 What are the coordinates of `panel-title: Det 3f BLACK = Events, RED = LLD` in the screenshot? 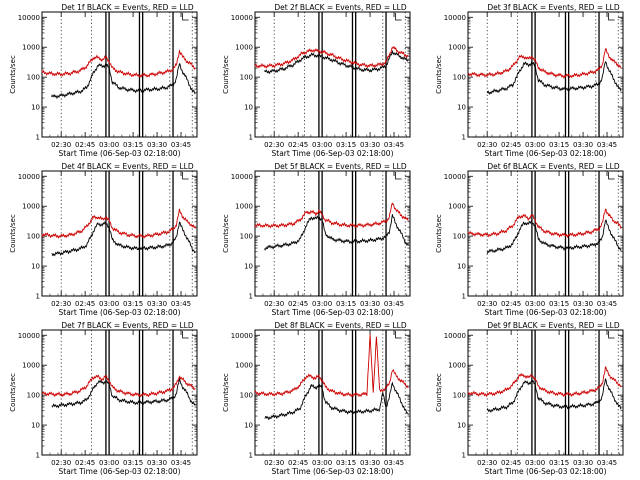 It's located at (553, 7).